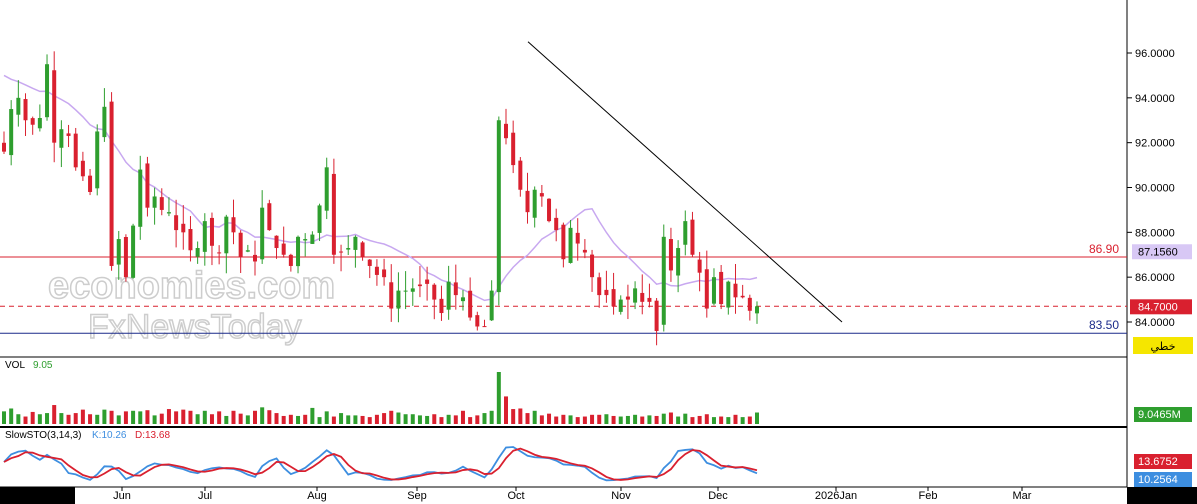 The height and width of the screenshot is (504, 1197). I want to click on chart-mode-toggle, so click(1163, 345).